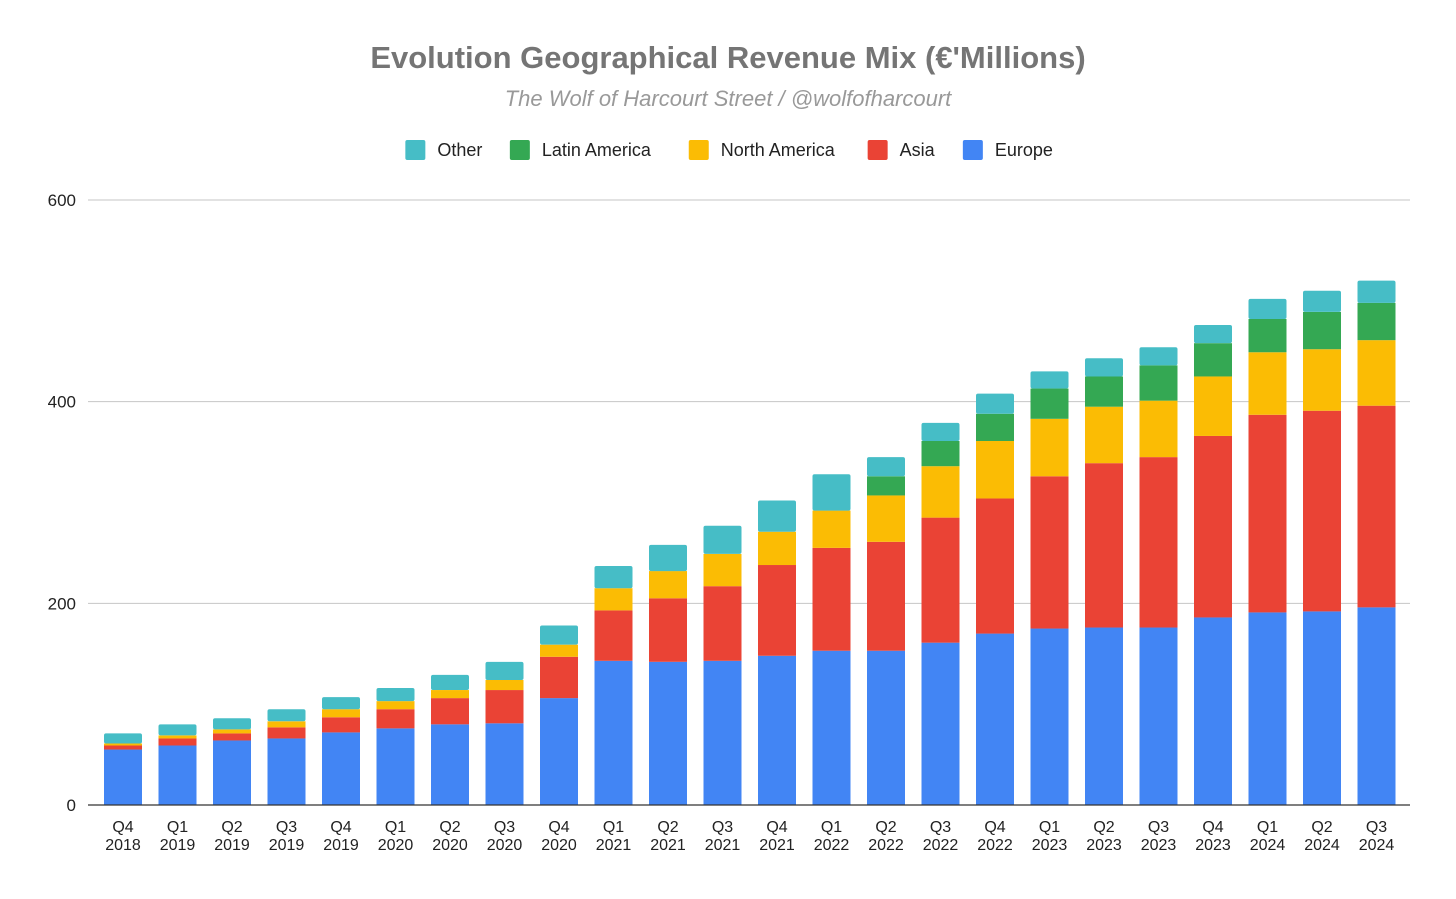  I want to click on legend-label: Other, so click(459, 150).